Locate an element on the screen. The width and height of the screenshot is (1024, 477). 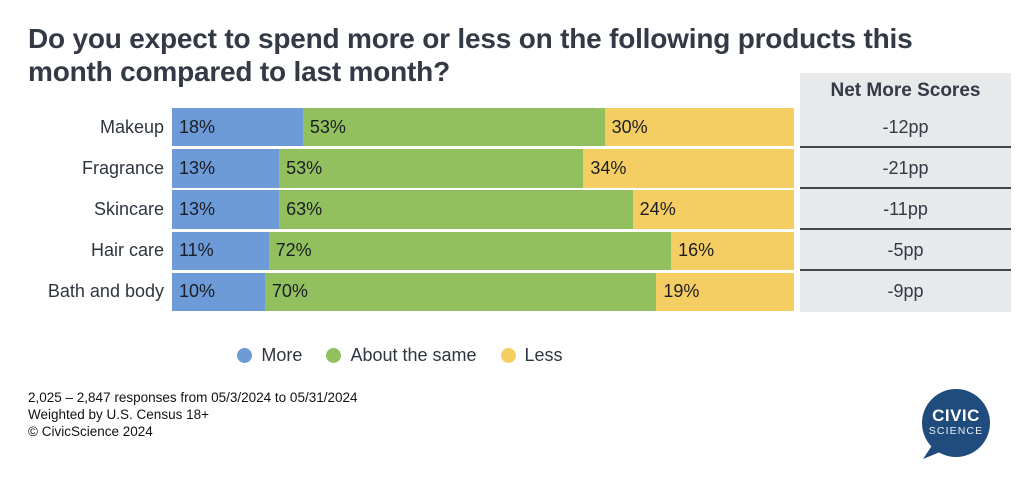
net-scores-panel: Net More Scores -12pp -21pp -11pp -5pp -9pp is located at coordinates (905, 192).